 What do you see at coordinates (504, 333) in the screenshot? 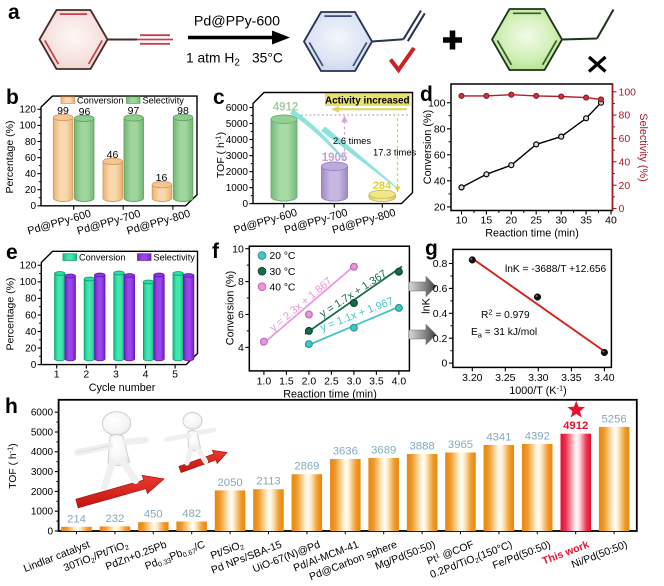
I see `svg-text: Ea = 31 kJ/mol` at bounding box center [504, 333].